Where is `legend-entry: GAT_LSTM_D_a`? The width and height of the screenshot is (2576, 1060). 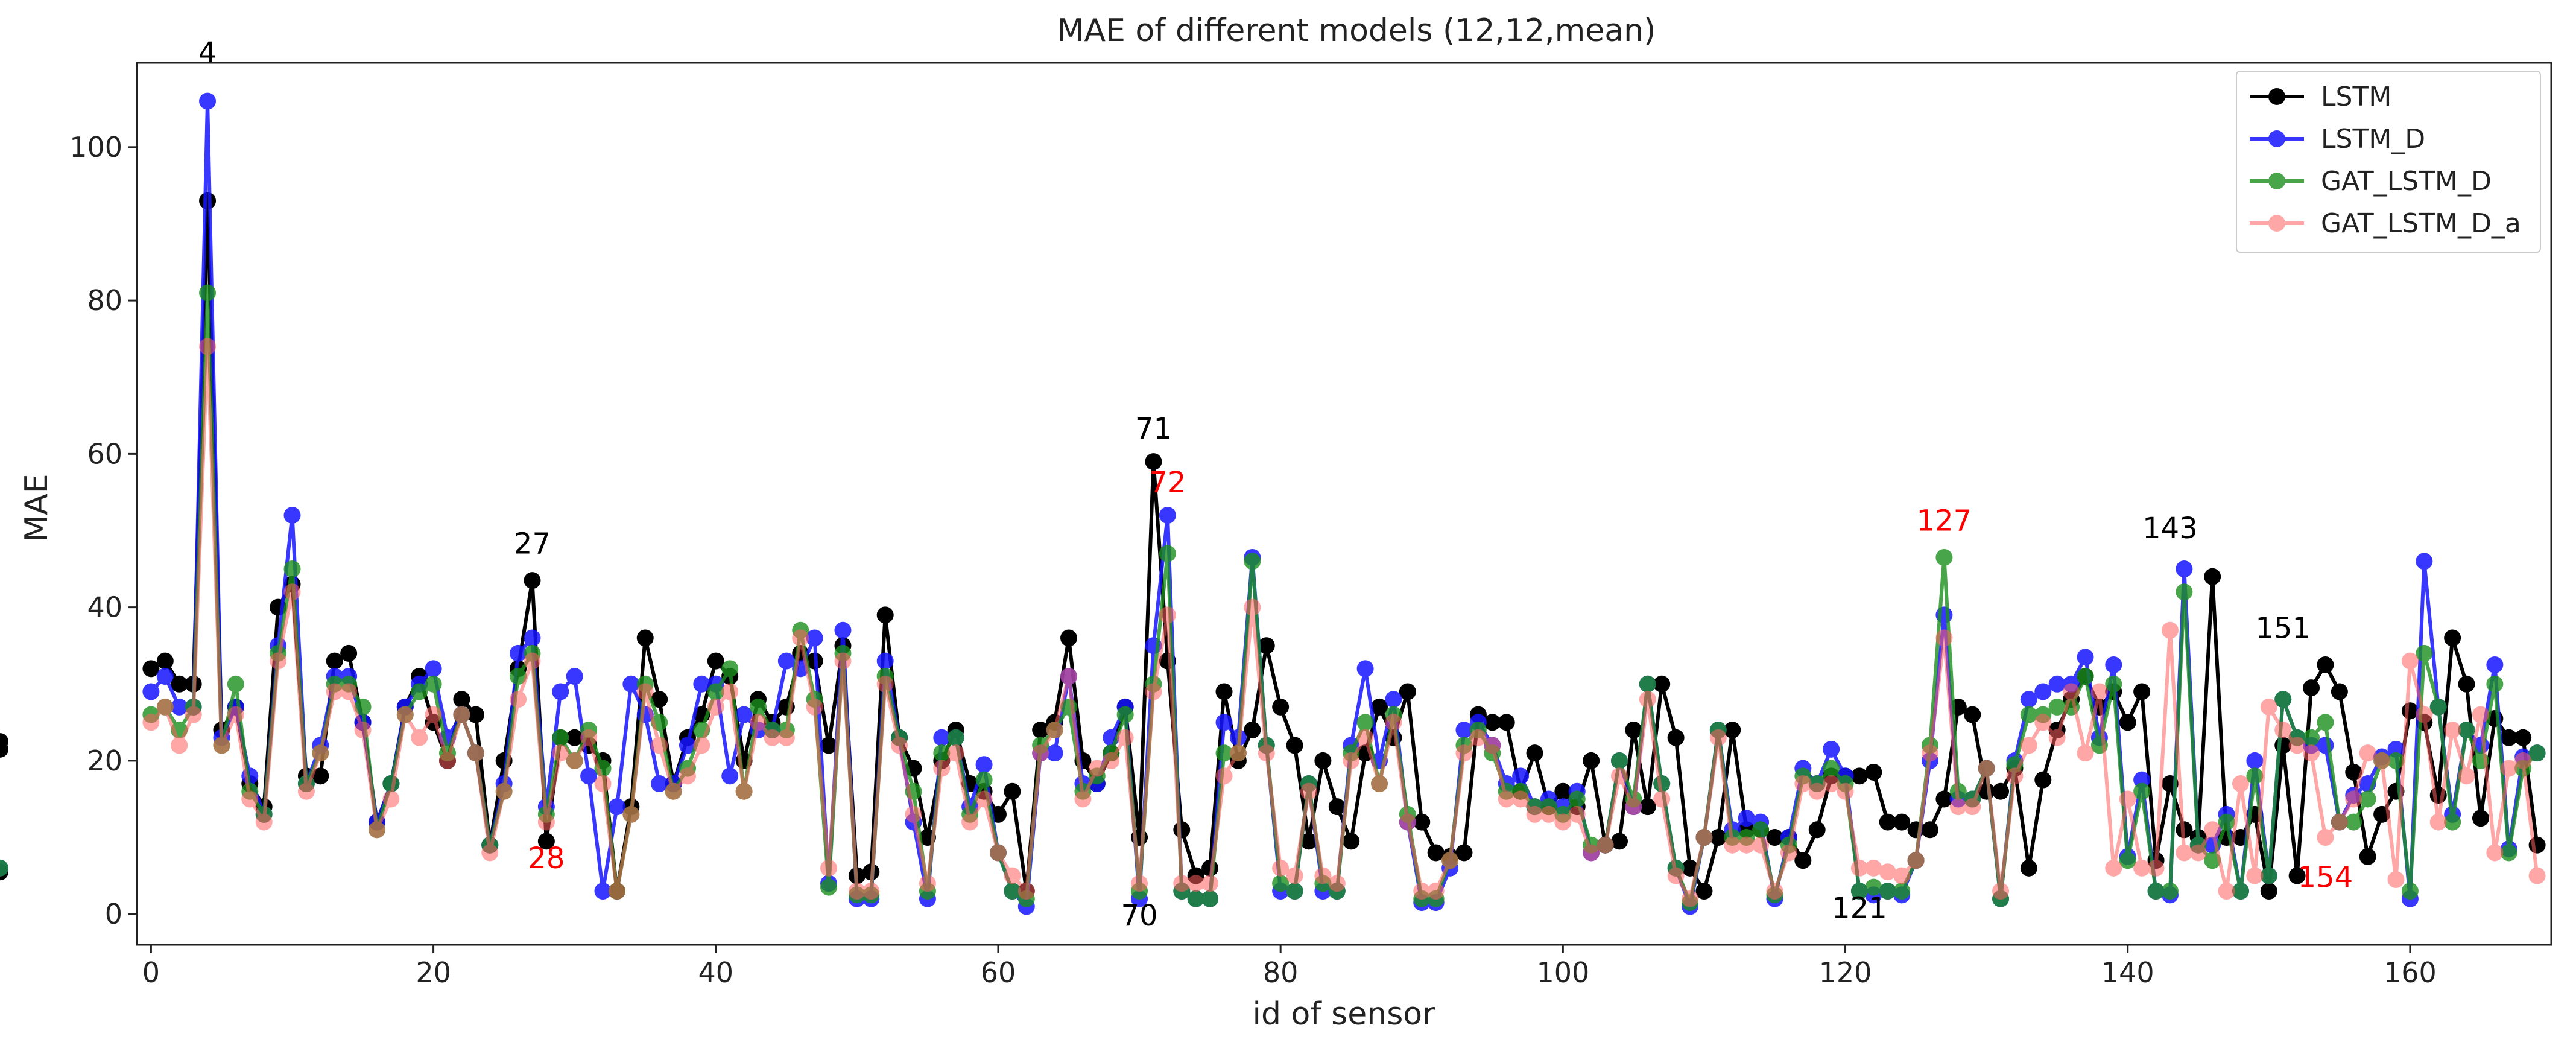
legend-entry: GAT_LSTM_D_a is located at coordinates (2421, 224).